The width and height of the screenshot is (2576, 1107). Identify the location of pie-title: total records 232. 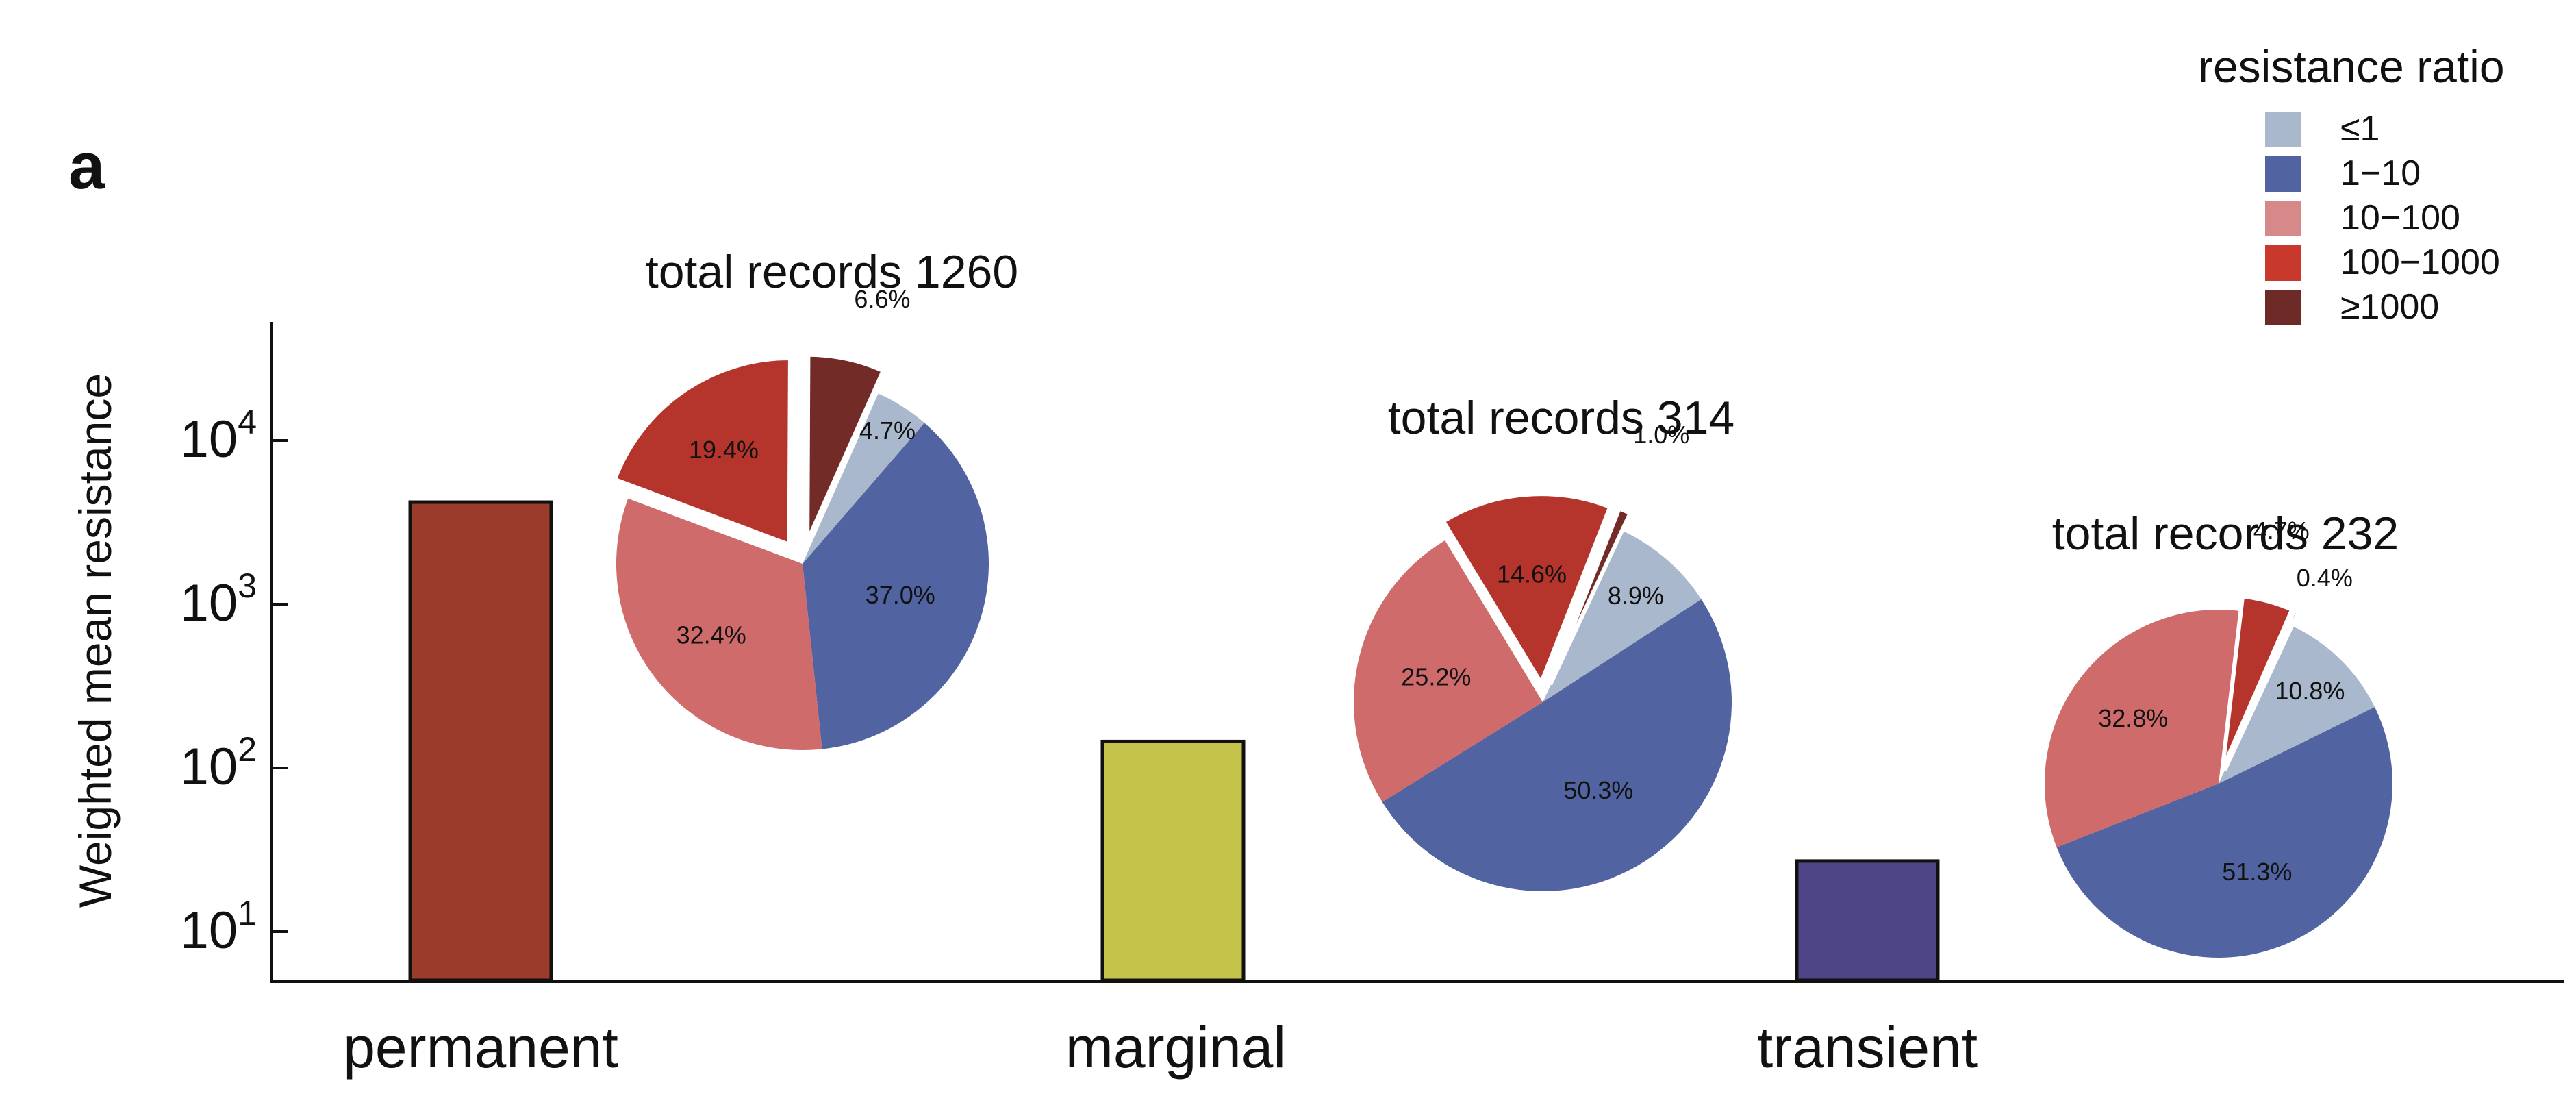
(2225, 534).